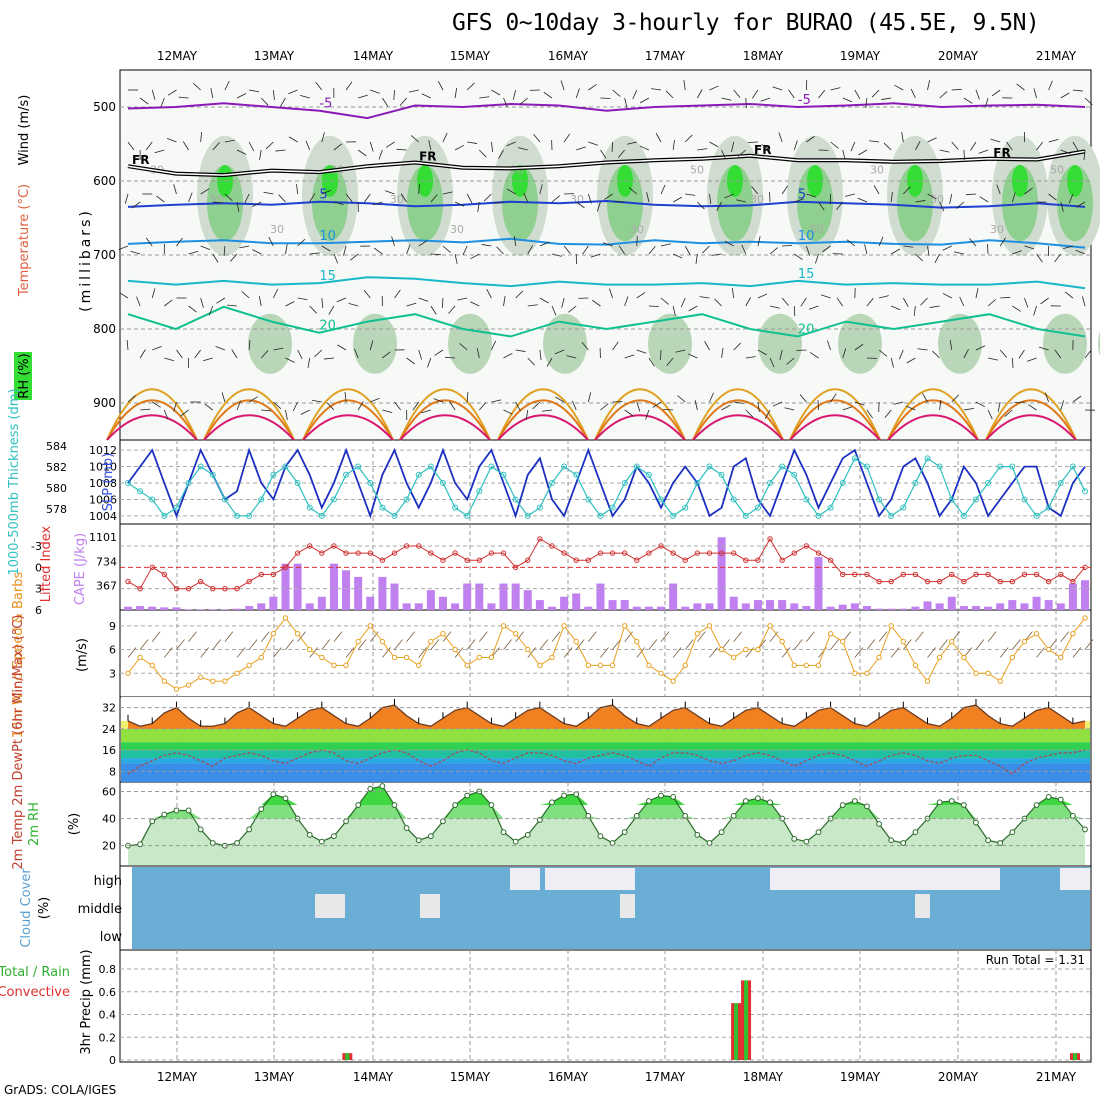  I want to click on date-label-bottom: 17MAY, so click(665, 1077).